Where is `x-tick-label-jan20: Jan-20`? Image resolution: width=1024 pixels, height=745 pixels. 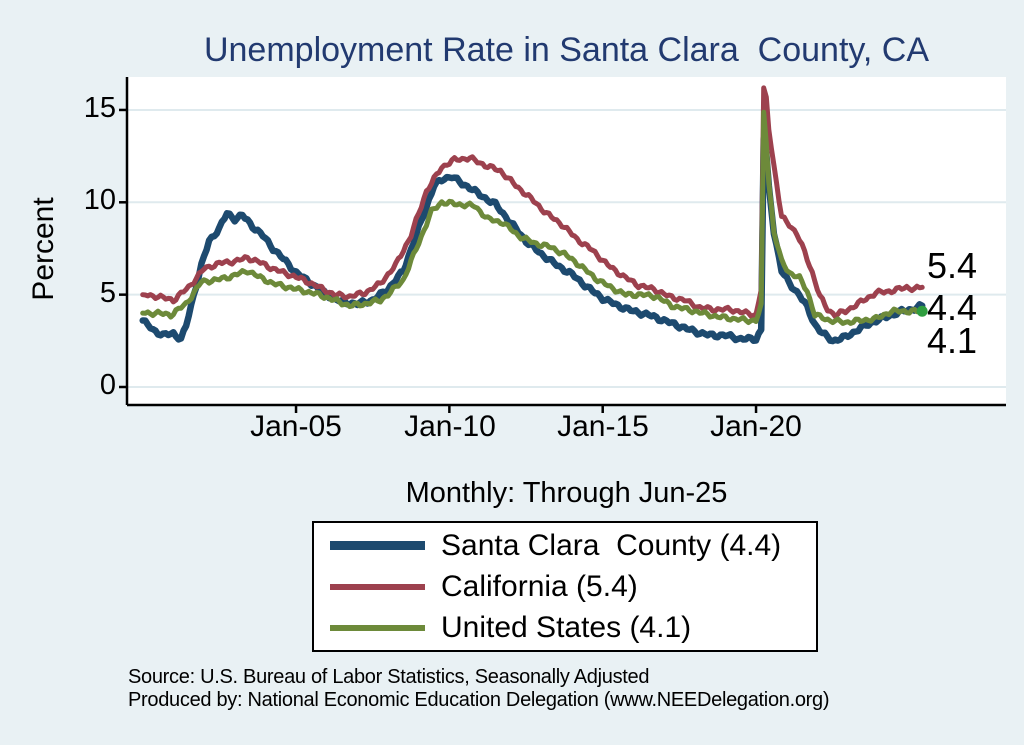
x-tick-label-jan20: Jan-20 is located at coordinates (756, 426).